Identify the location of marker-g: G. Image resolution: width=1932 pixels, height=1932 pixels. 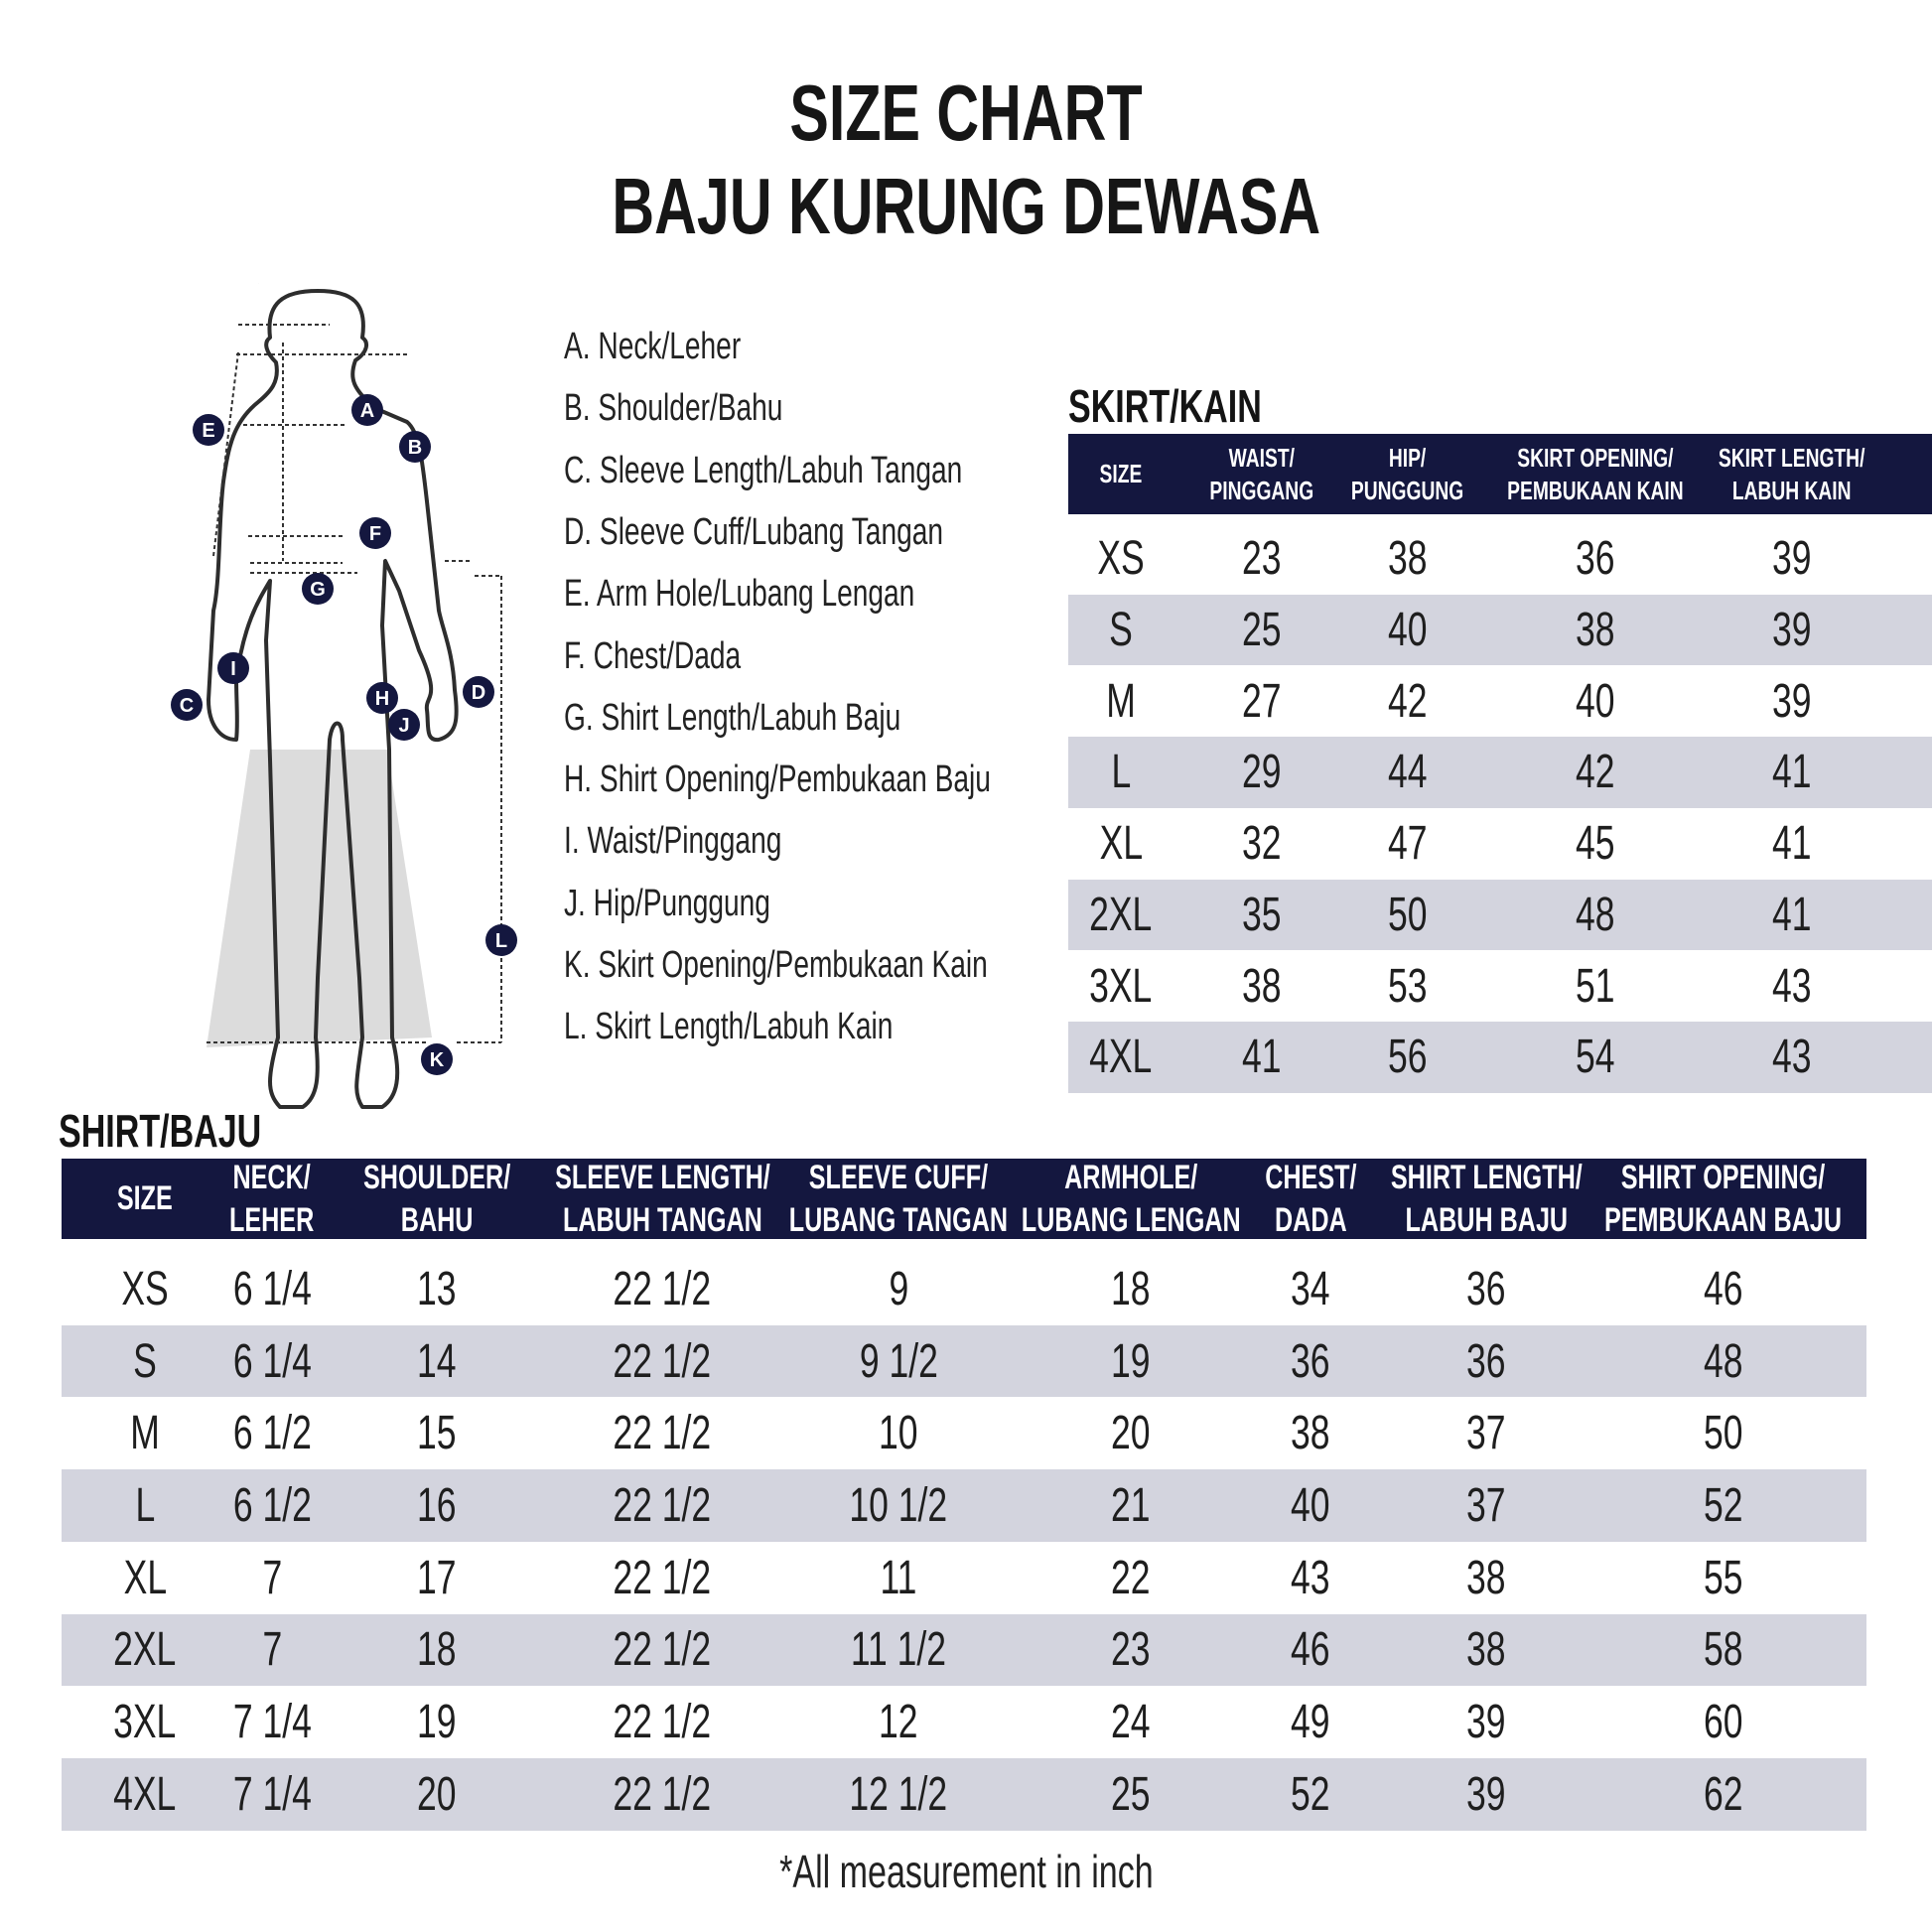
(318, 589).